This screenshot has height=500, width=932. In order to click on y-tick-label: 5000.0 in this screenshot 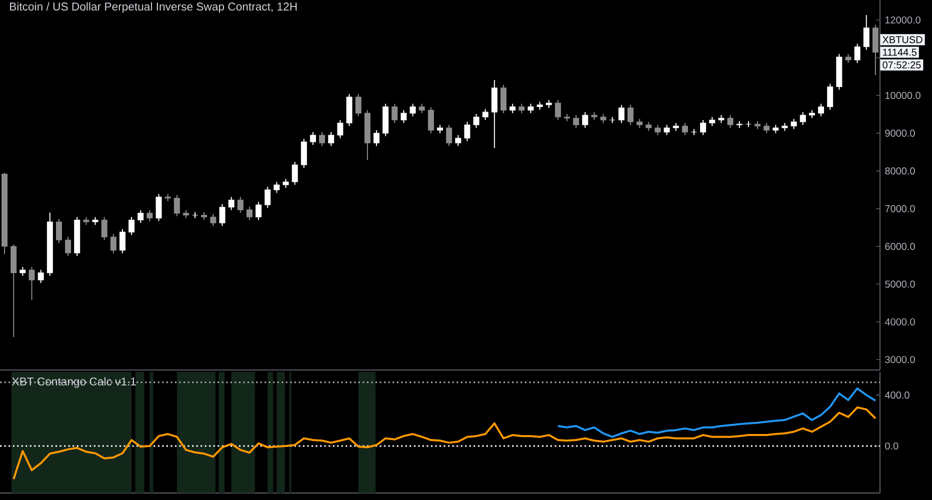, I will do `click(900, 284)`.